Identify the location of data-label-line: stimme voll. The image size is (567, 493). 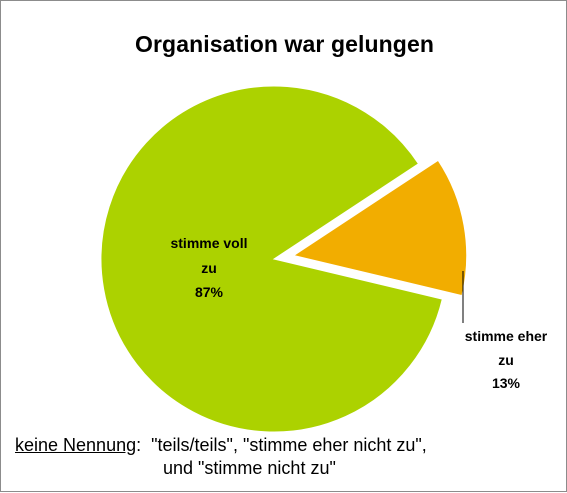
(208, 243).